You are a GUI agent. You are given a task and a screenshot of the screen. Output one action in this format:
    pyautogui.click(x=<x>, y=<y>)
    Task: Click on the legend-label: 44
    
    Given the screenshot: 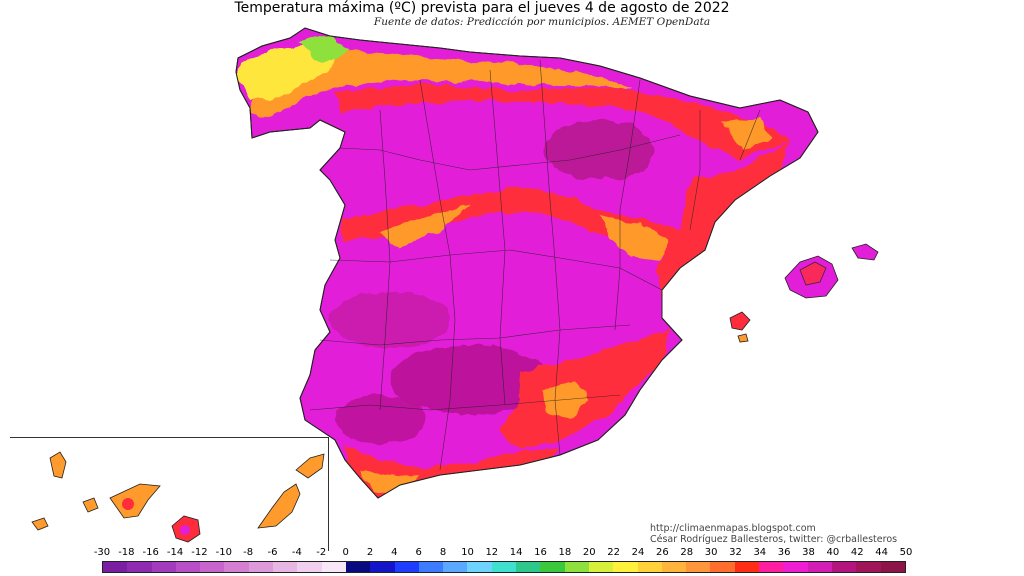 What is the action you would take?
    pyautogui.click(x=881, y=552)
    